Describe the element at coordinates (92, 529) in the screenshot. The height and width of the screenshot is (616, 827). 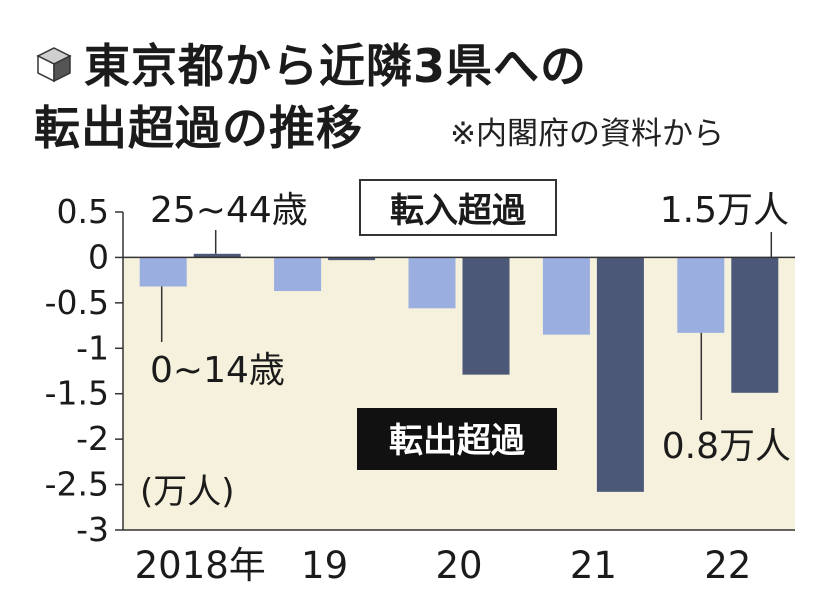
I see `y-tick-label: -3` at that location.